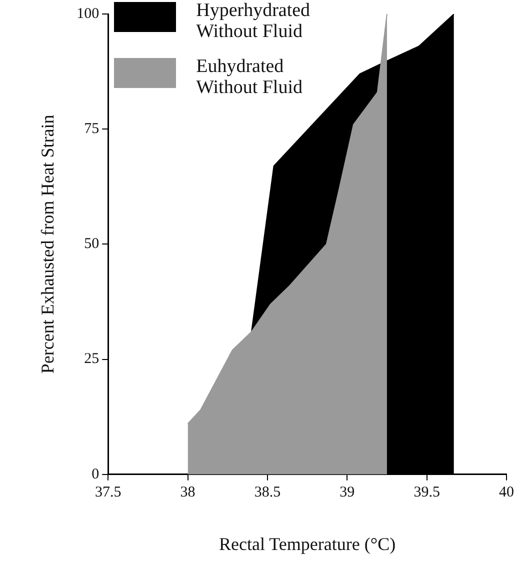 The image size is (517, 580). Describe the element at coordinates (88, 14) in the screenshot. I see `y-tick-label: 100` at that location.